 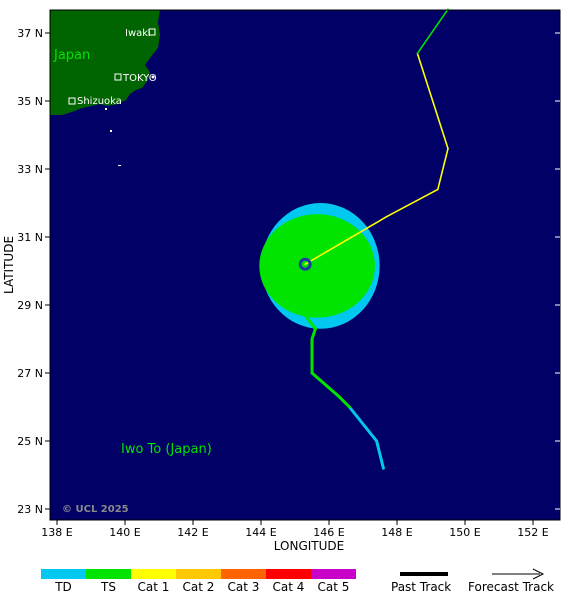 I want to click on past-track, so click(x=339, y=366).